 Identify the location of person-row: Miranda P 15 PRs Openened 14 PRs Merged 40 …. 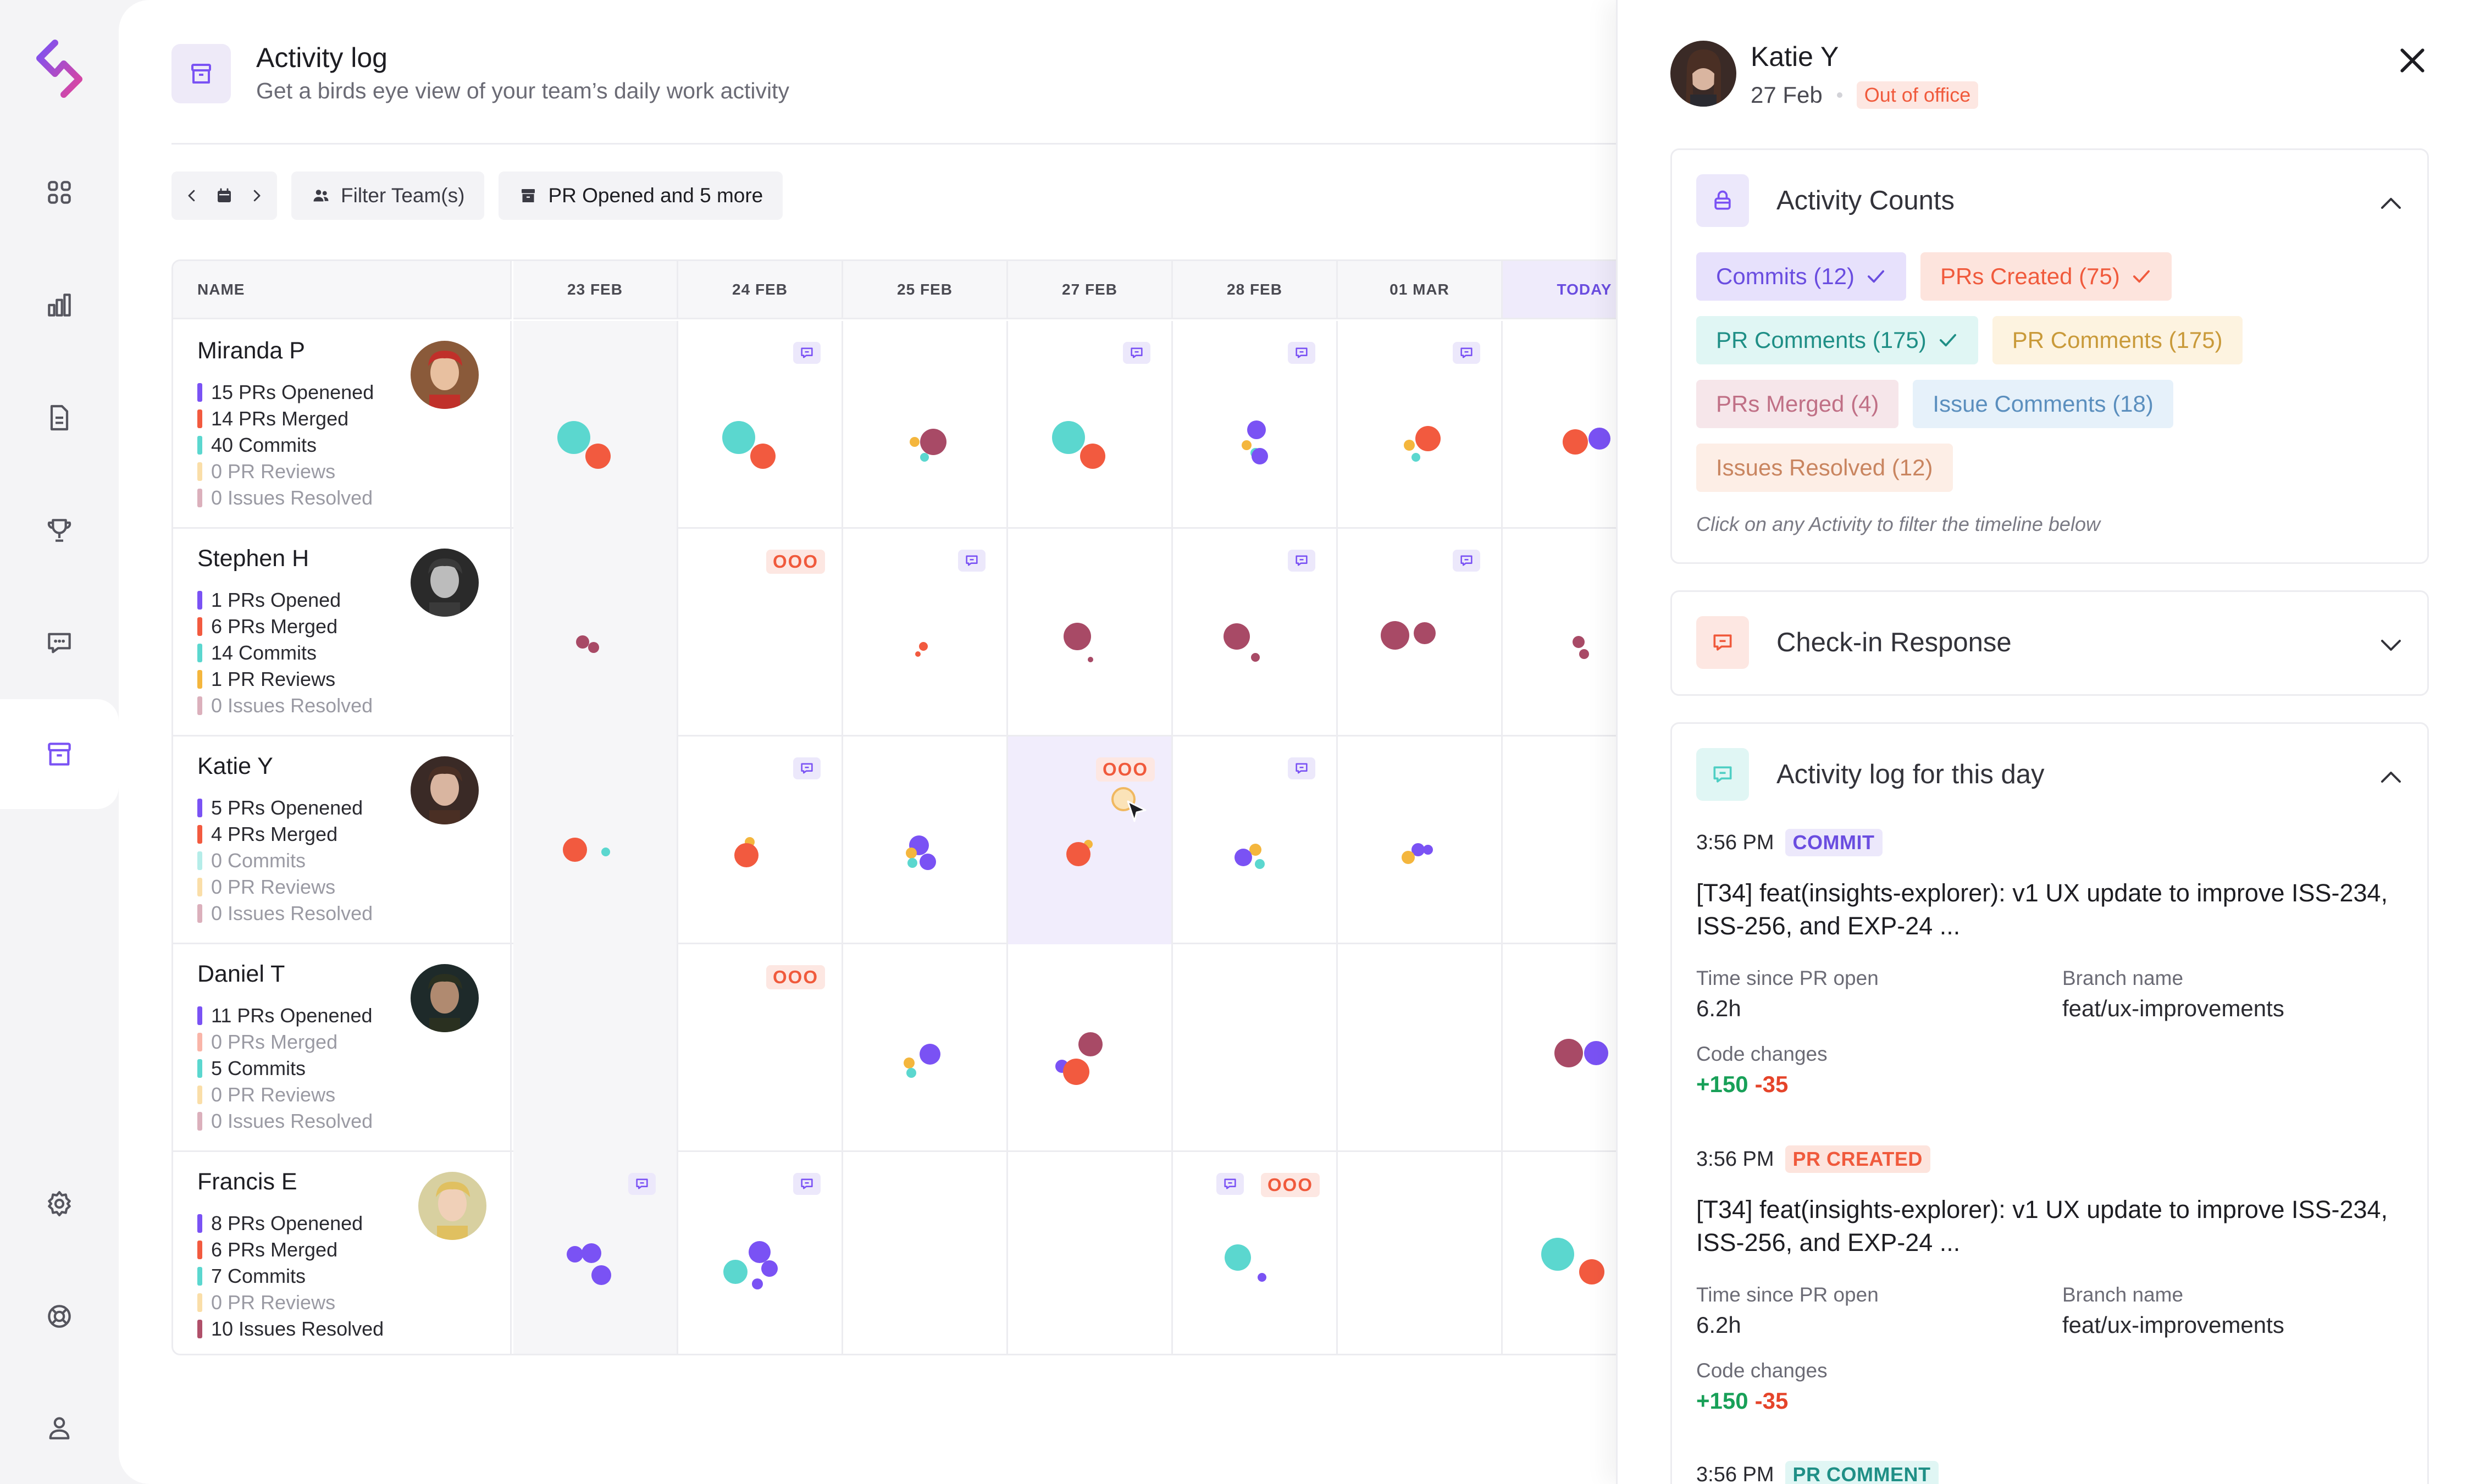
(1051, 425).